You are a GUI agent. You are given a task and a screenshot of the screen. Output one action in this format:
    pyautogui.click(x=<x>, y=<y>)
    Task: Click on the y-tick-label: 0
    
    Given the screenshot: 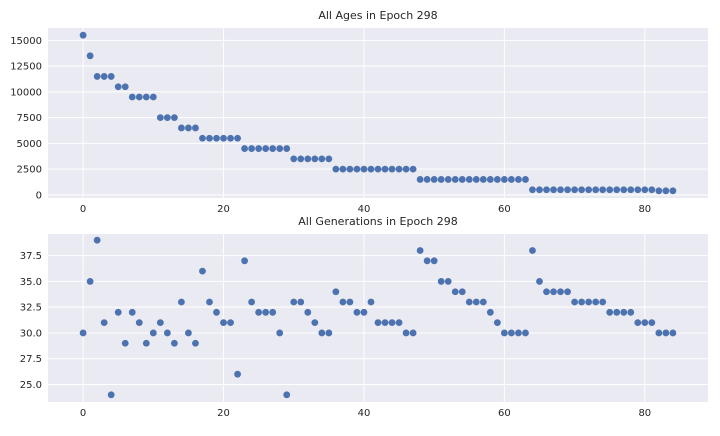 What is the action you would take?
    pyautogui.click(x=39, y=195)
    